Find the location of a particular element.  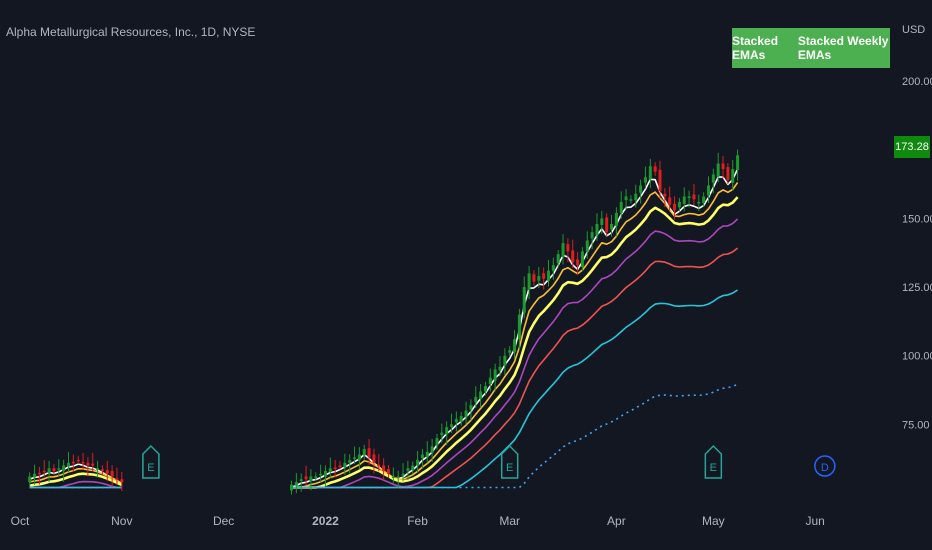

time-tick-label: Apr is located at coordinates (616, 521).